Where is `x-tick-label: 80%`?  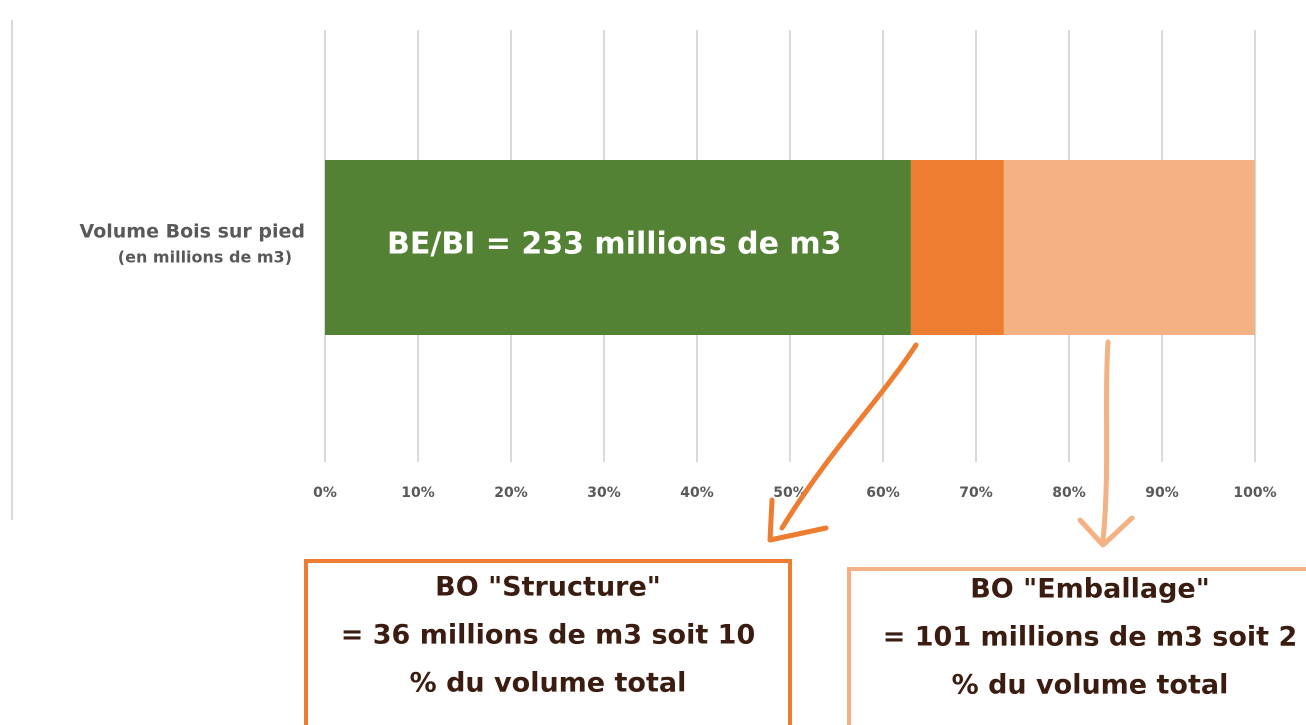
x-tick-label: 80% is located at coordinates (1069, 493).